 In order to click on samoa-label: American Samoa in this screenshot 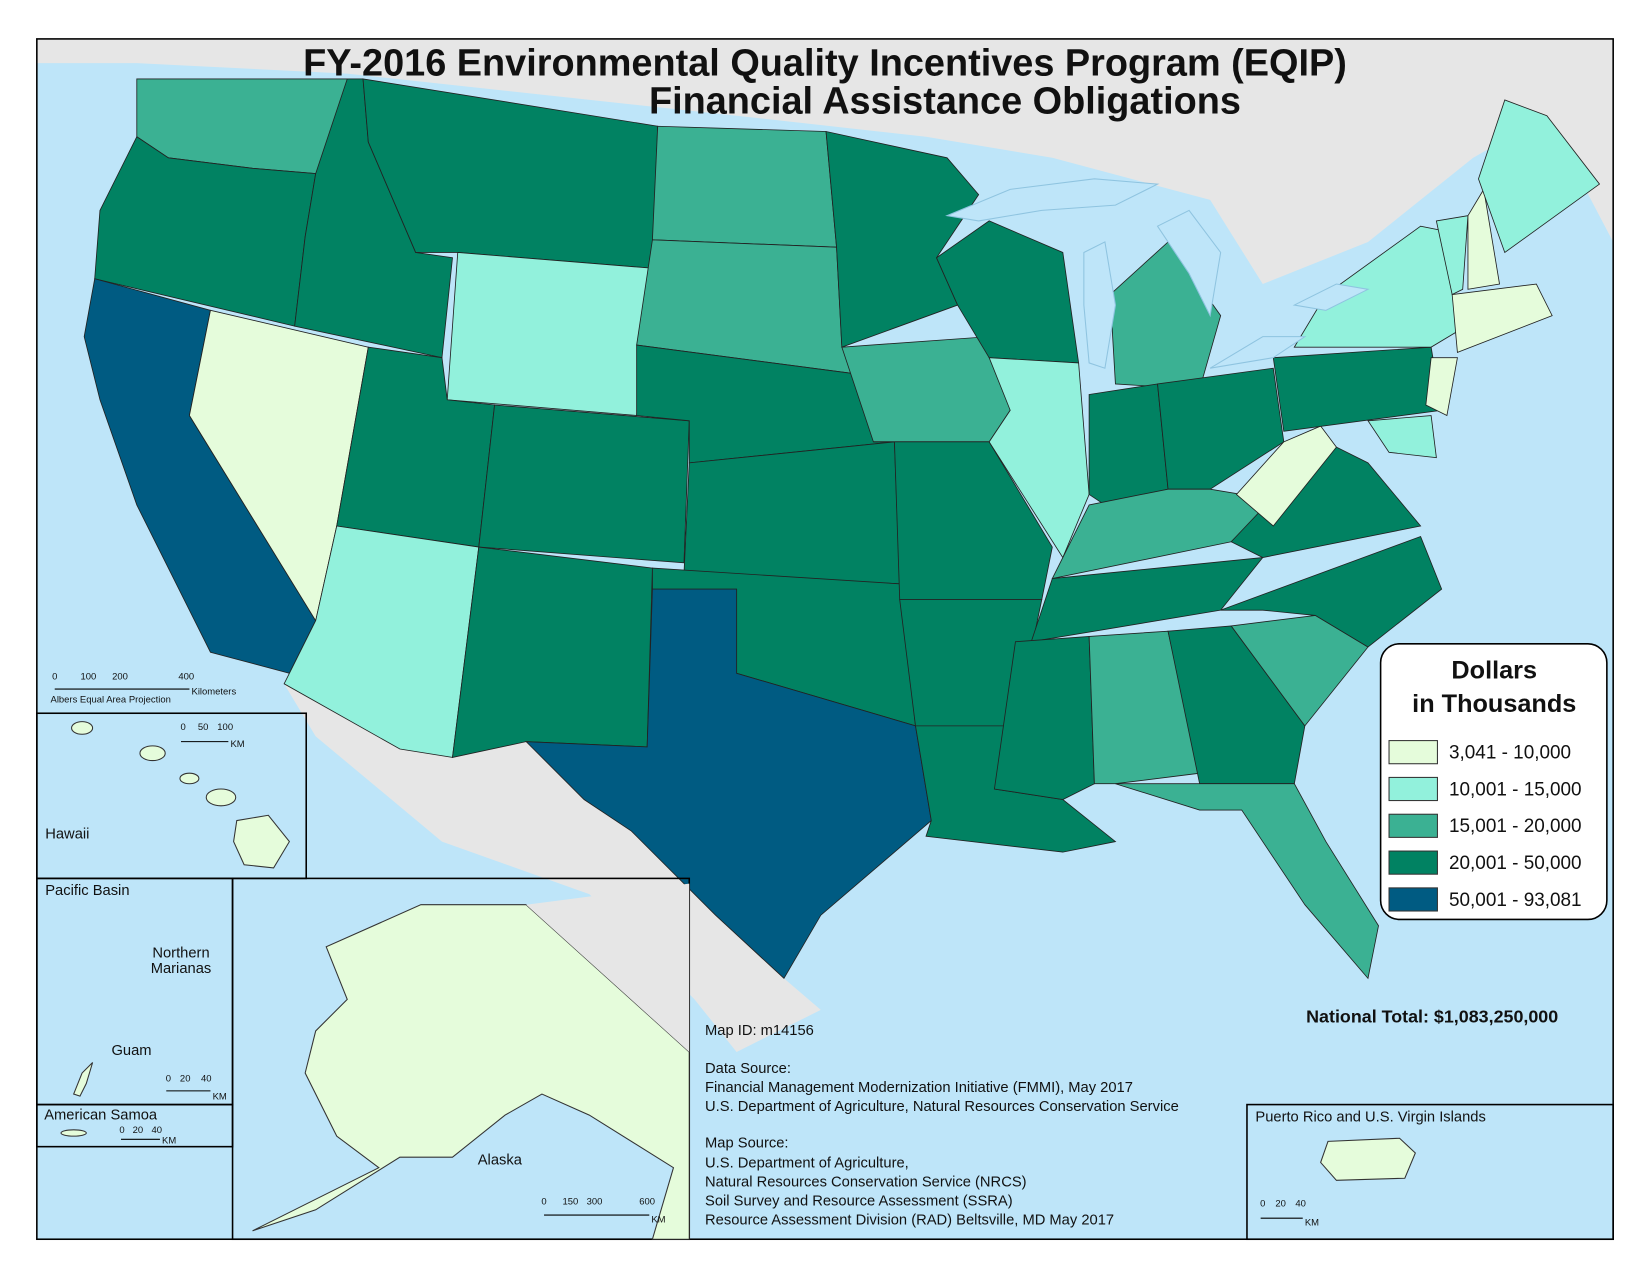, I will do `click(101, 1115)`.